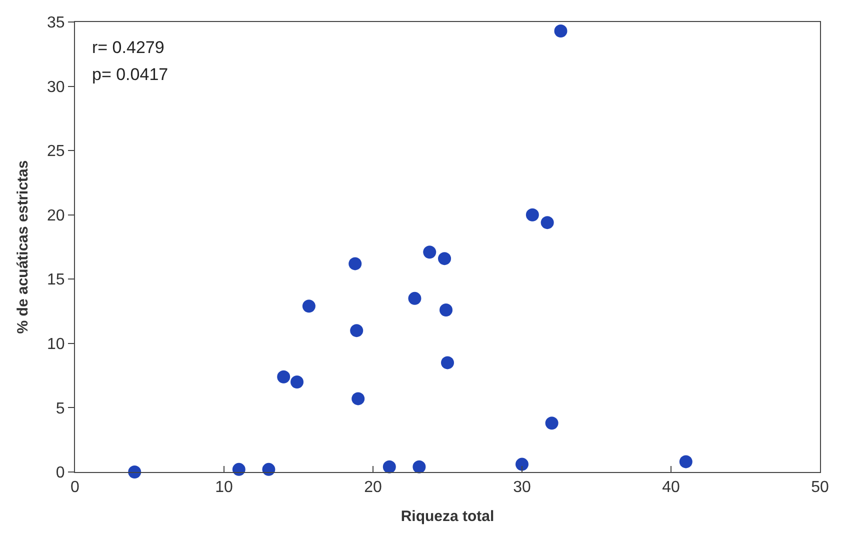 The image size is (841, 540). What do you see at coordinates (522, 487) in the screenshot?
I see `x-tick-label: 30` at bounding box center [522, 487].